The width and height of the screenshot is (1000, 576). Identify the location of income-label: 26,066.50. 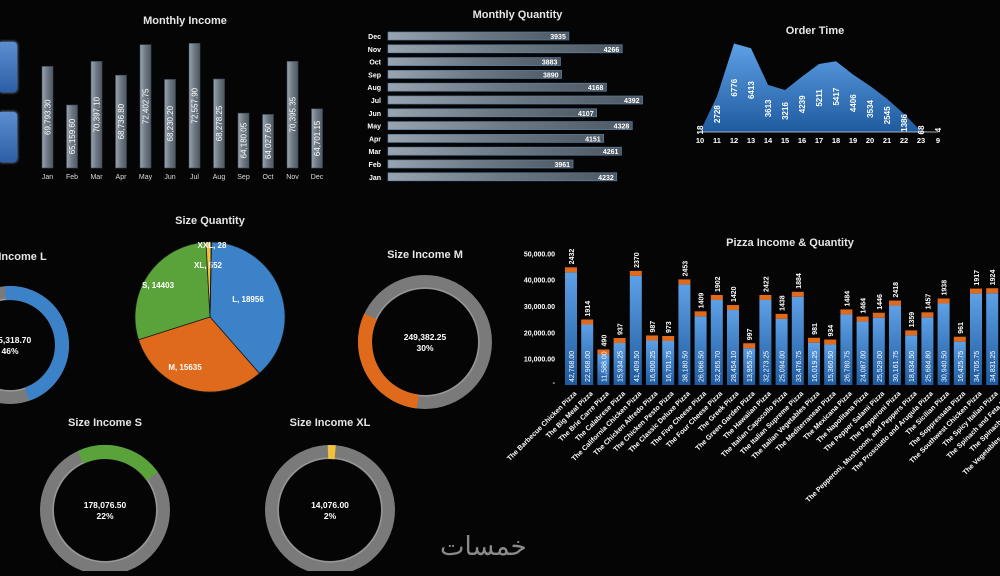
(702, 366).